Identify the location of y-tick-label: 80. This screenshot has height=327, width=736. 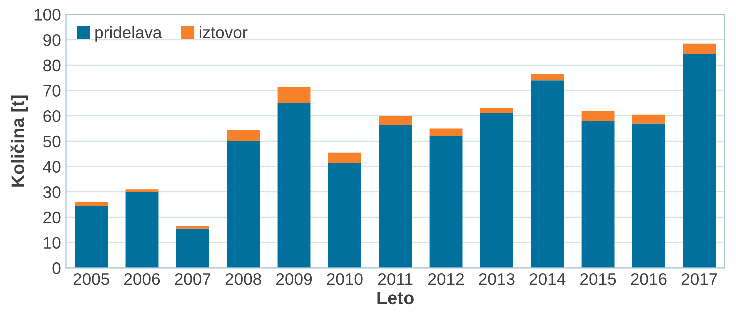
(52, 66).